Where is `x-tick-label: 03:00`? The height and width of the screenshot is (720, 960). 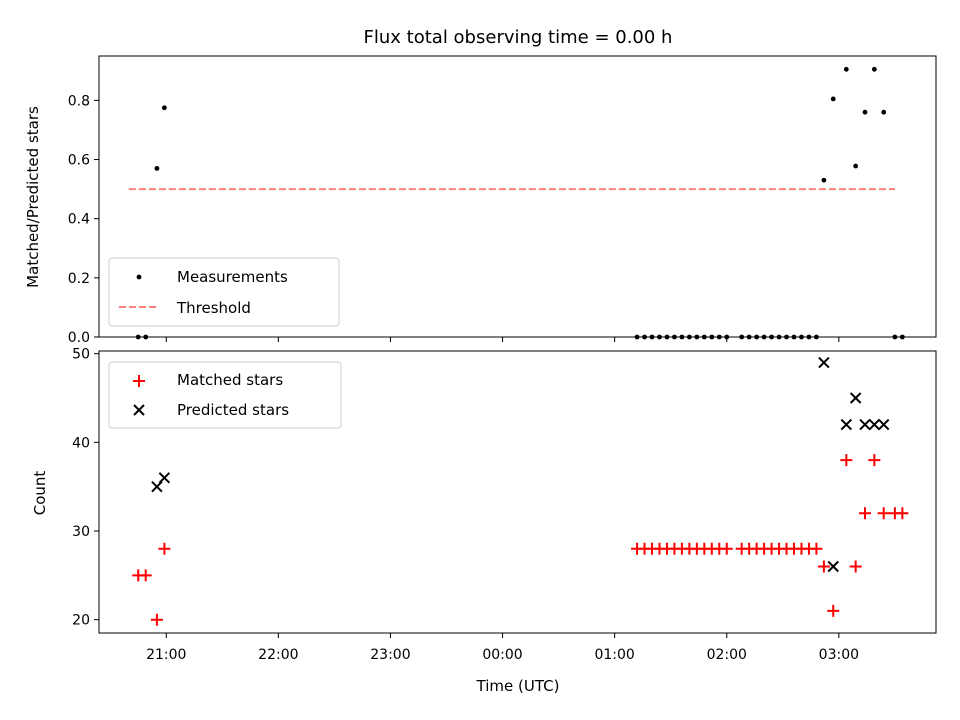
x-tick-label: 03:00 is located at coordinates (839, 655).